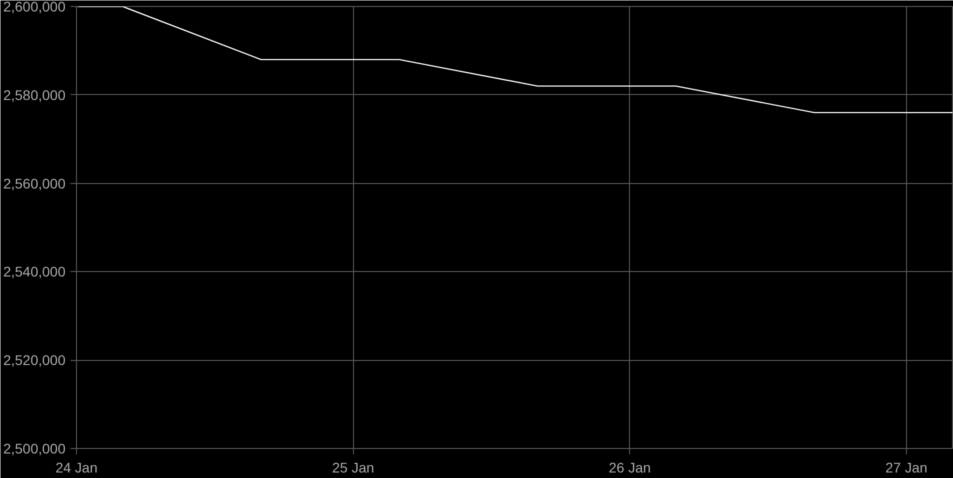 The image size is (953, 478). Describe the element at coordinates (34, 94) in the screenshot. I see `y-tick-label: 2,580,000` at that location.